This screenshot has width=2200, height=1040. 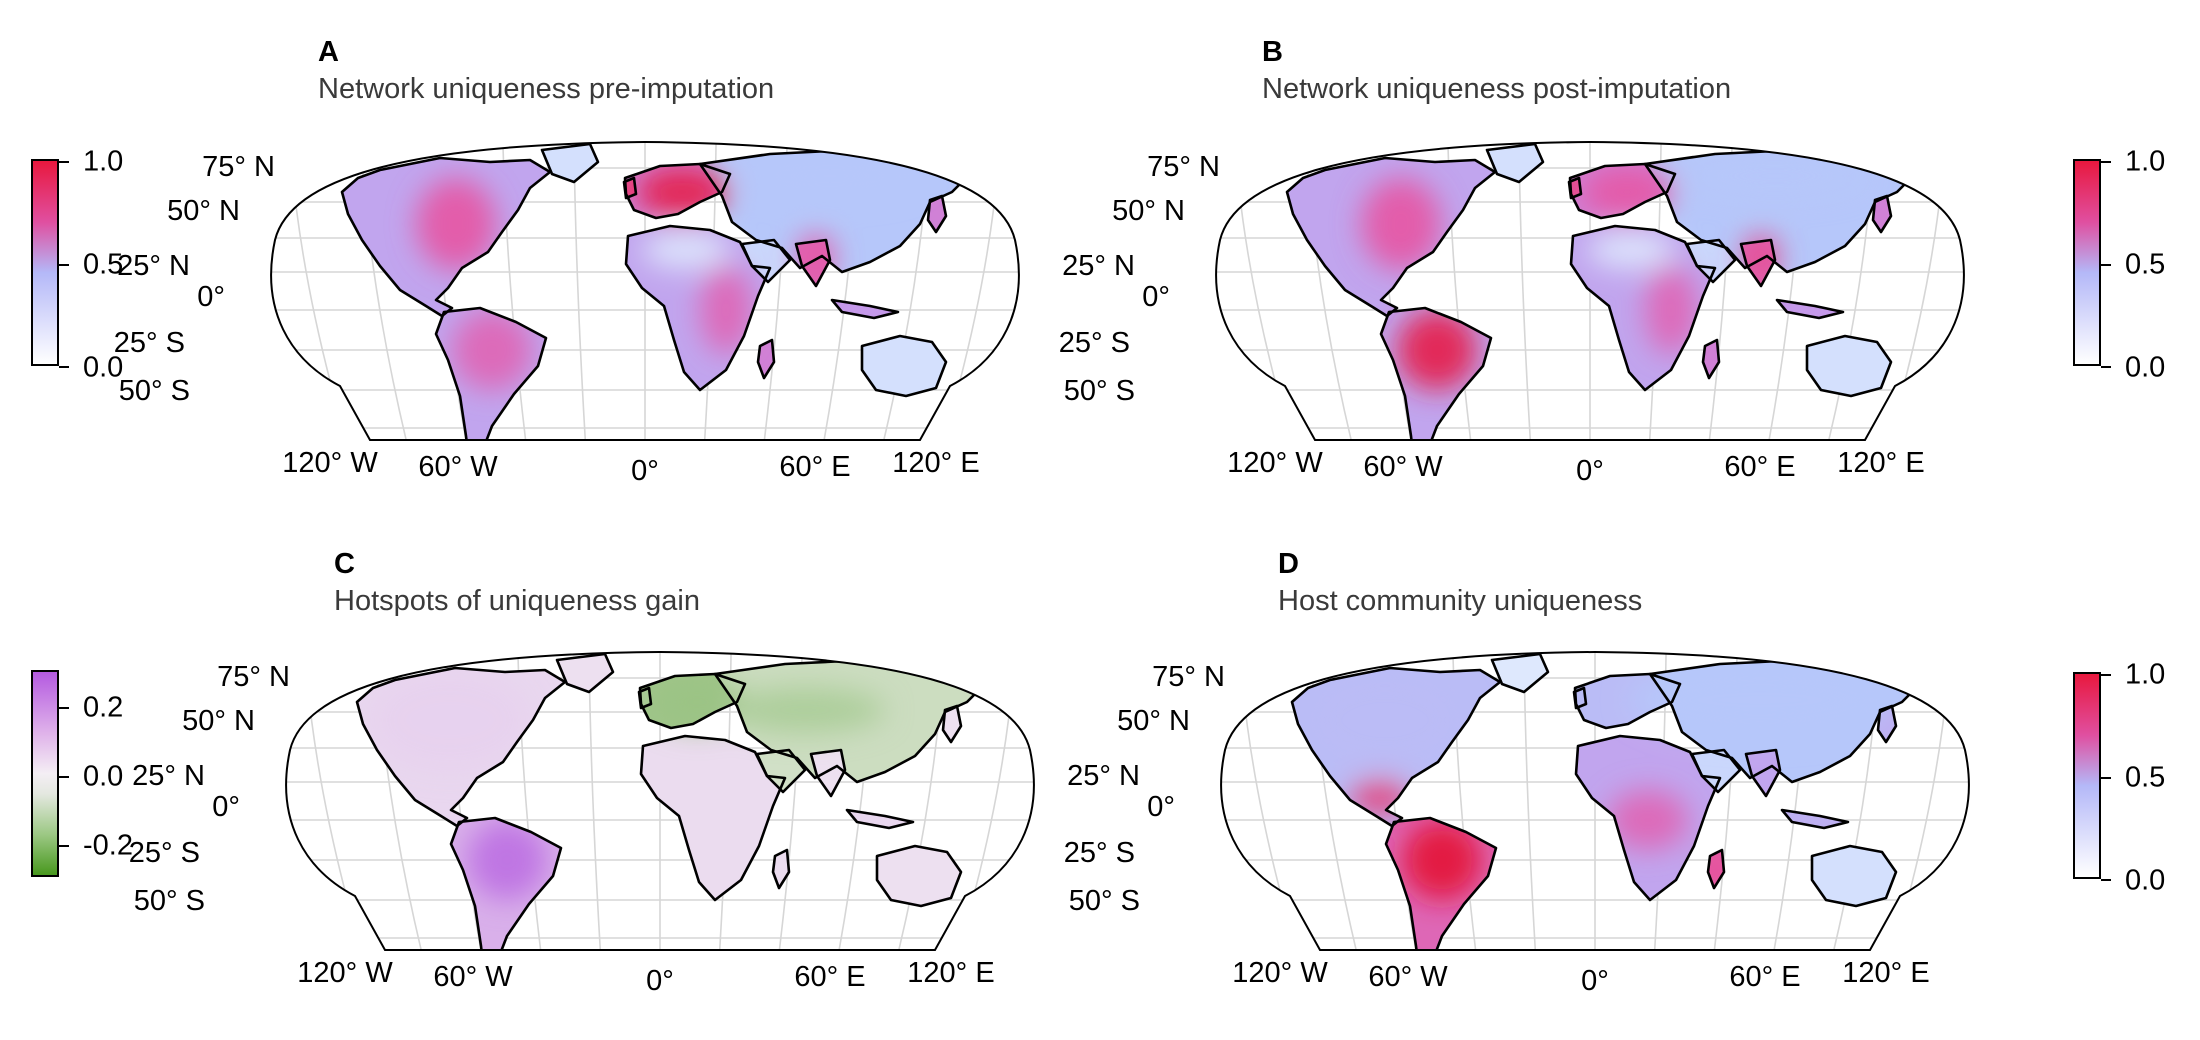 I want to click on colorbar, so click(x=2087, y=262).